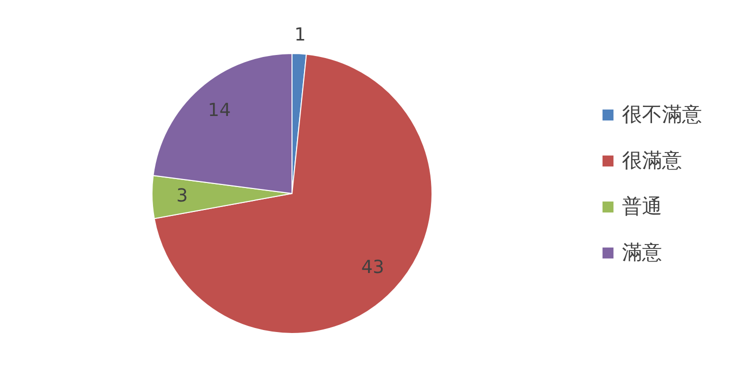 The image size is (751, 387). Describe the element at coordinates (642, 252) in the screenshot. I see `legend-label: 滿意` at that location.